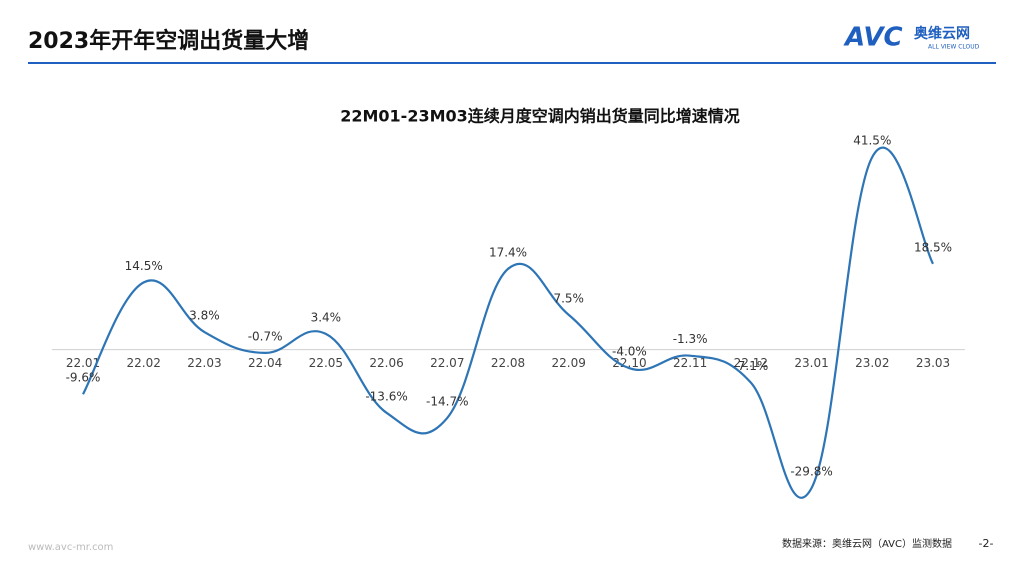 This screenshot has height=580, width=1024. Describe the element at coordinates (144, 266) in the screenshot. I see `data-label: 14.5%` at that location.